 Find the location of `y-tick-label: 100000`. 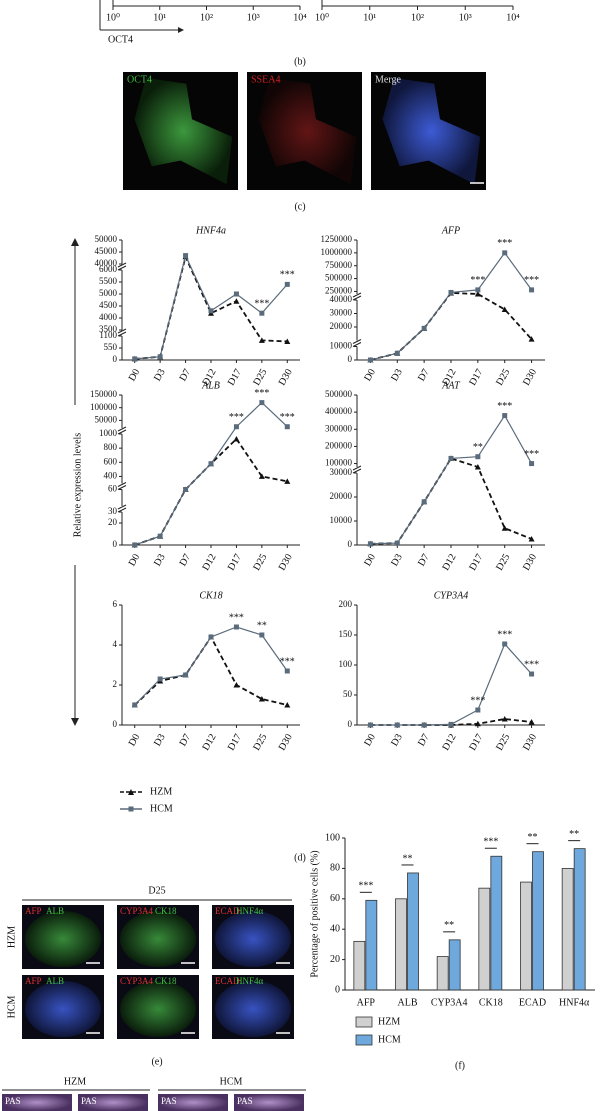

y-tick-label: 100000 is located at coordinates (104, 407).